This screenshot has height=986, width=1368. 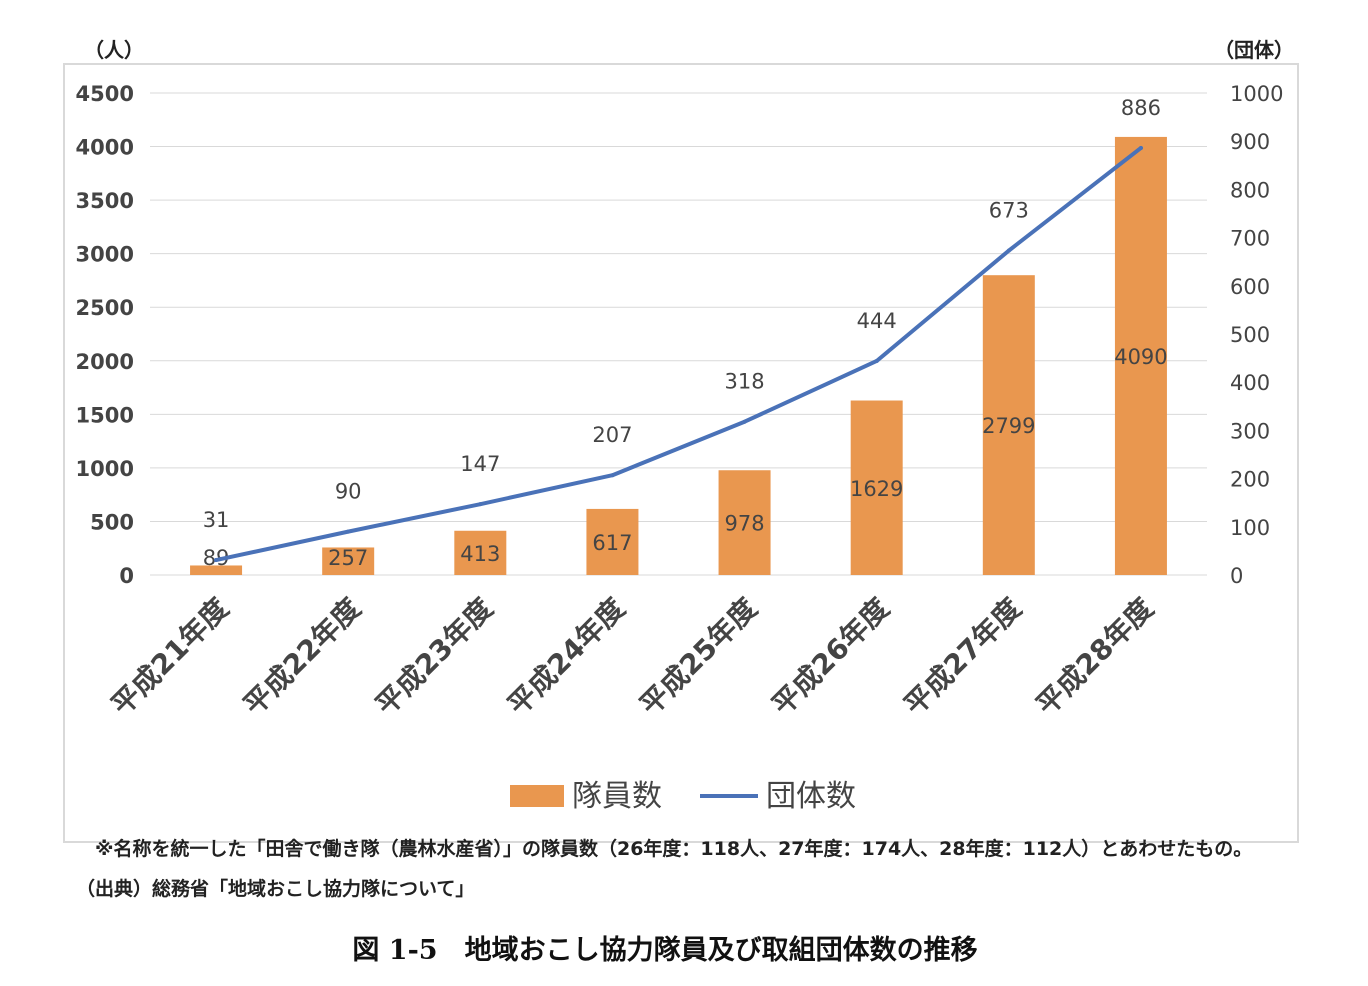 What do you see at coordinates (831, 657) in the screenshot?
I see `category-label: 平成26年度` at bounding box center [831, 657].